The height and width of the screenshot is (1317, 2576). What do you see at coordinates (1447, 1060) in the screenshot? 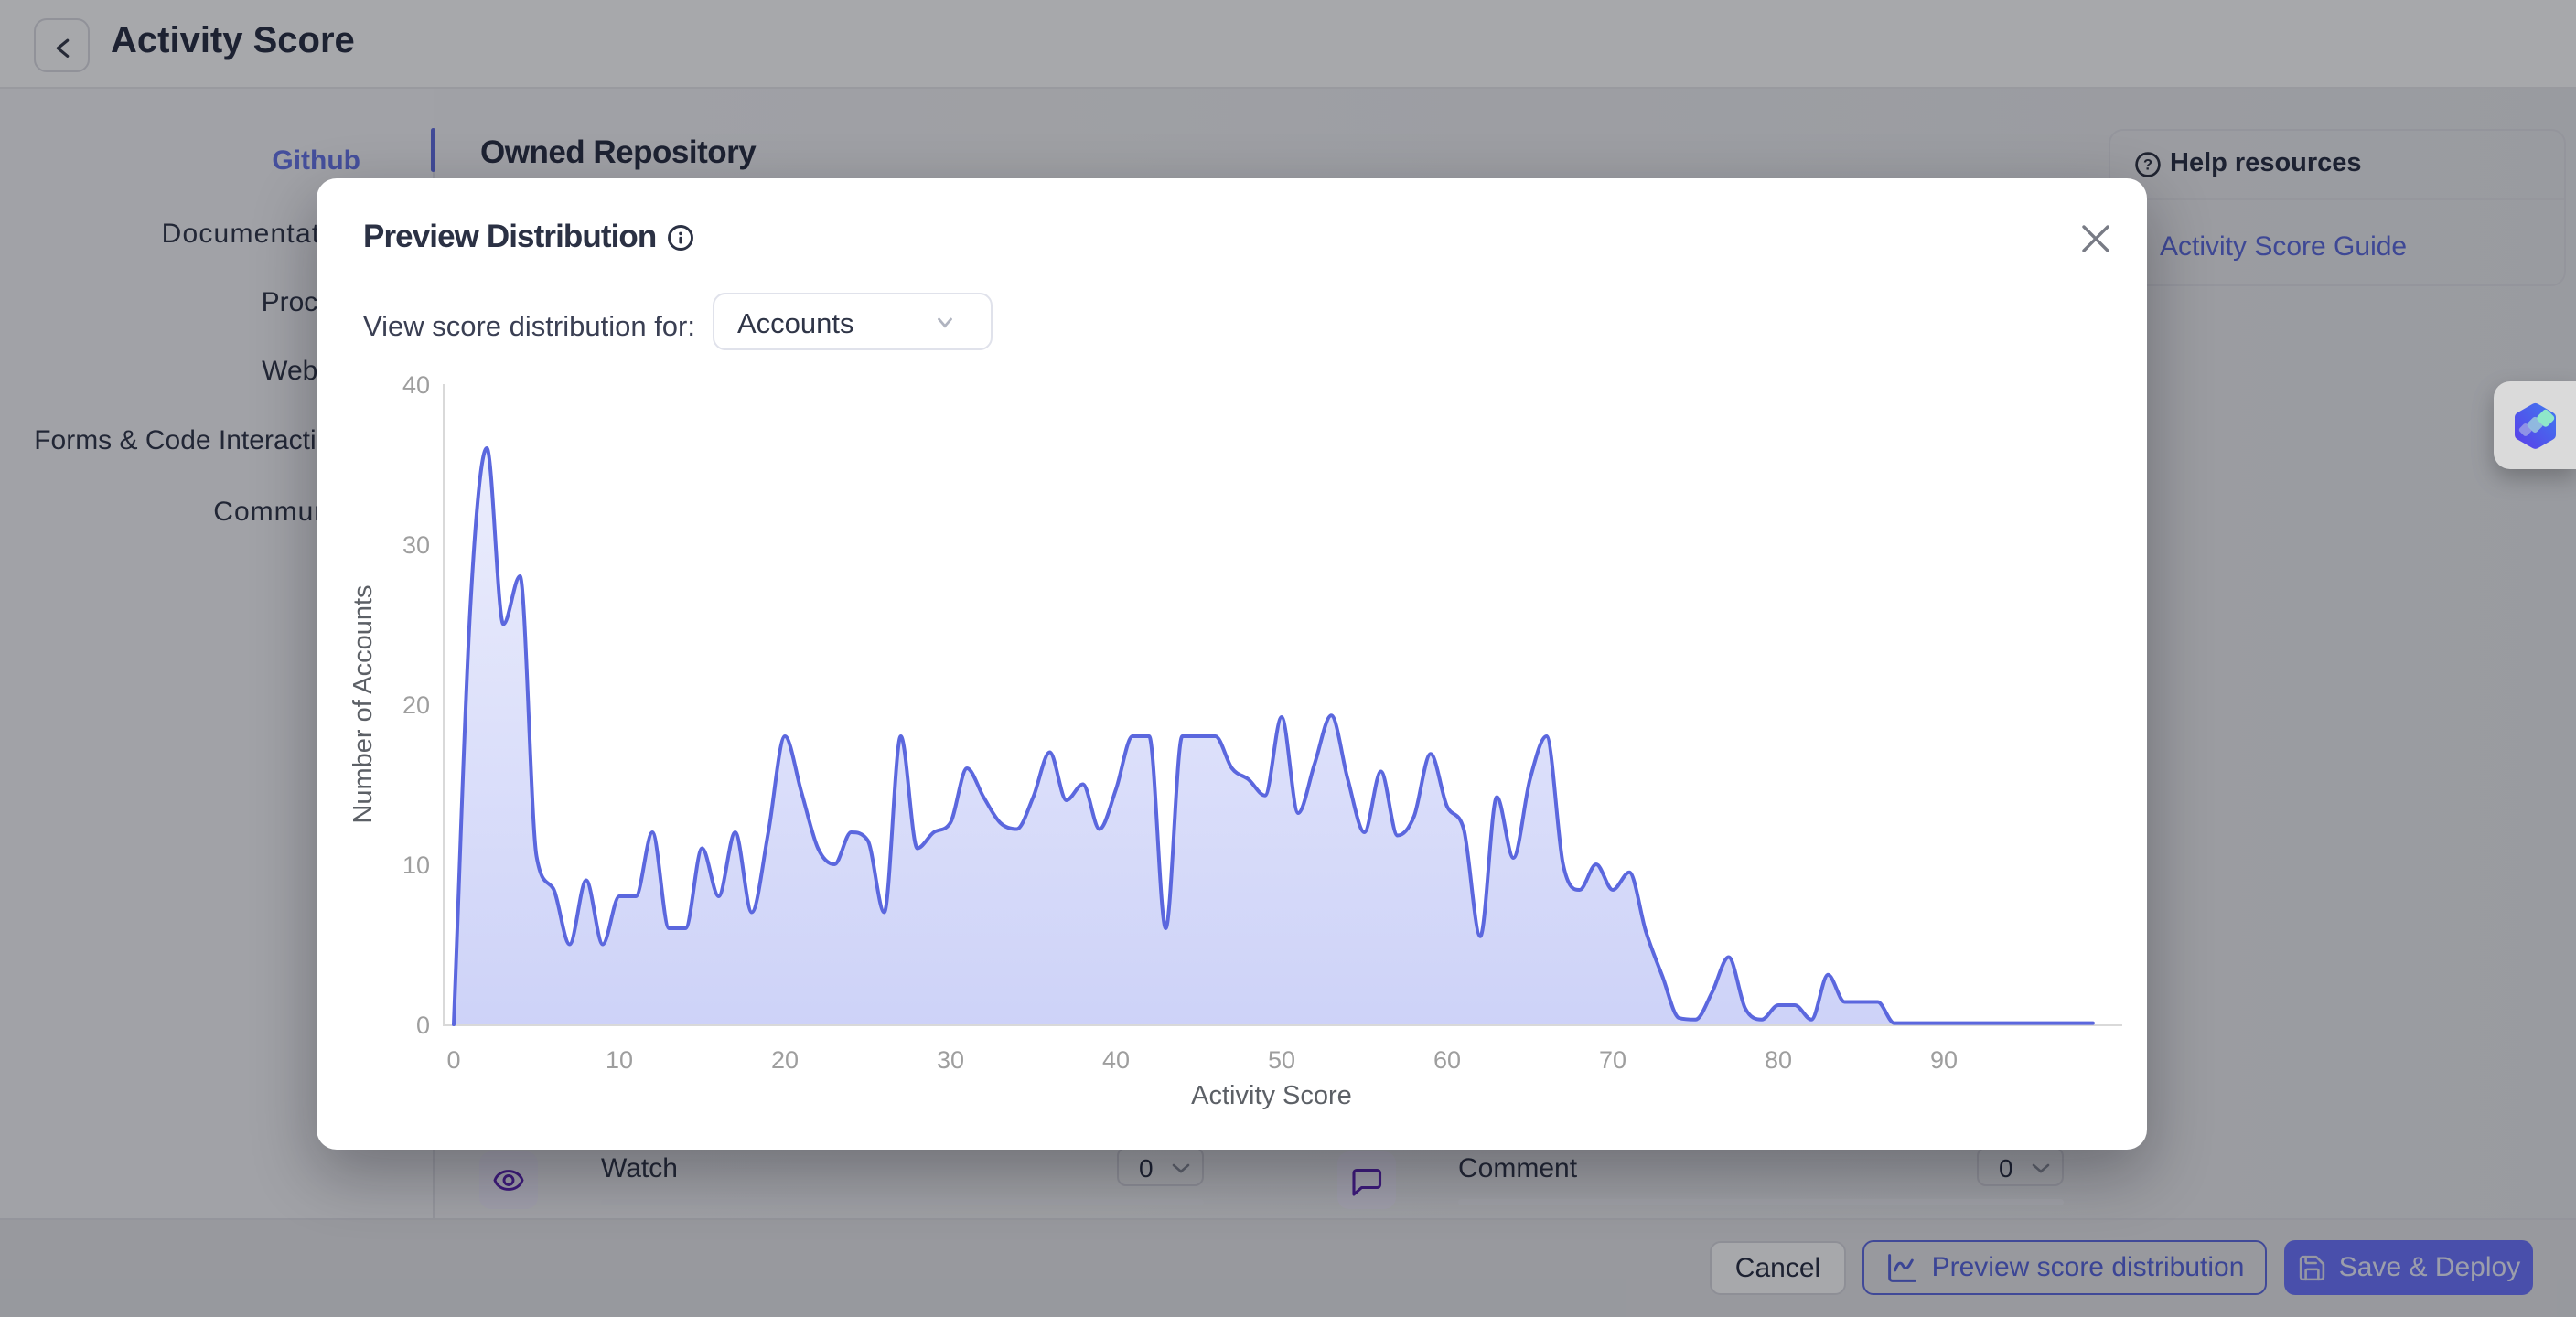
I see `svg-text: 60` at bounding box center [1447, 1060].